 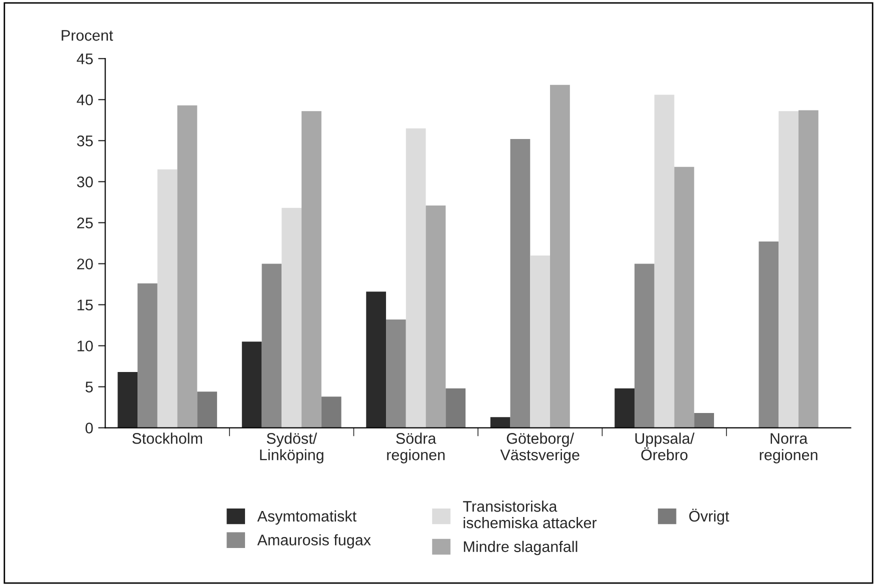 What do you see at coordinates (89, 428) in the screenshot?
I see `y-tick-label: 0` at bounding box center [89, 428].